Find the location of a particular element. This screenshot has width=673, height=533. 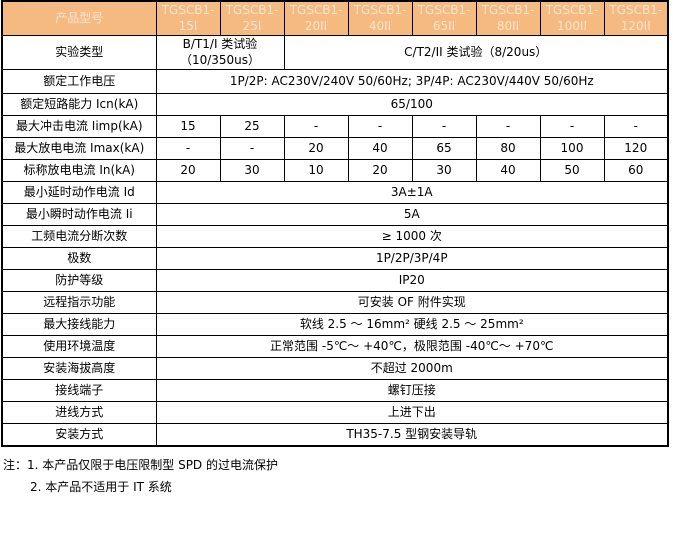

row-label: 防护等级 is located at coordinates (79, 281).